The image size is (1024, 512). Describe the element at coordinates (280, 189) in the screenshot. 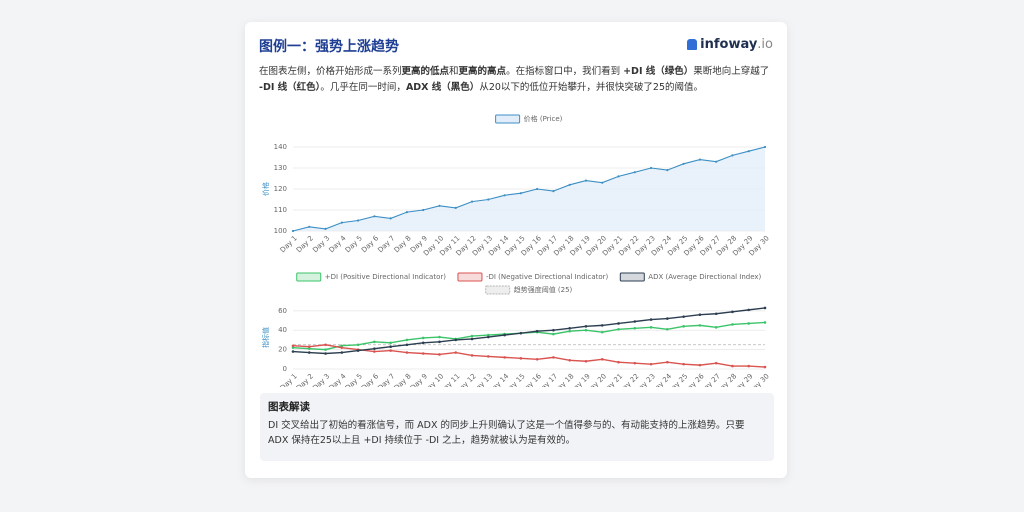

I see `y-tick-label: 120` at that location.